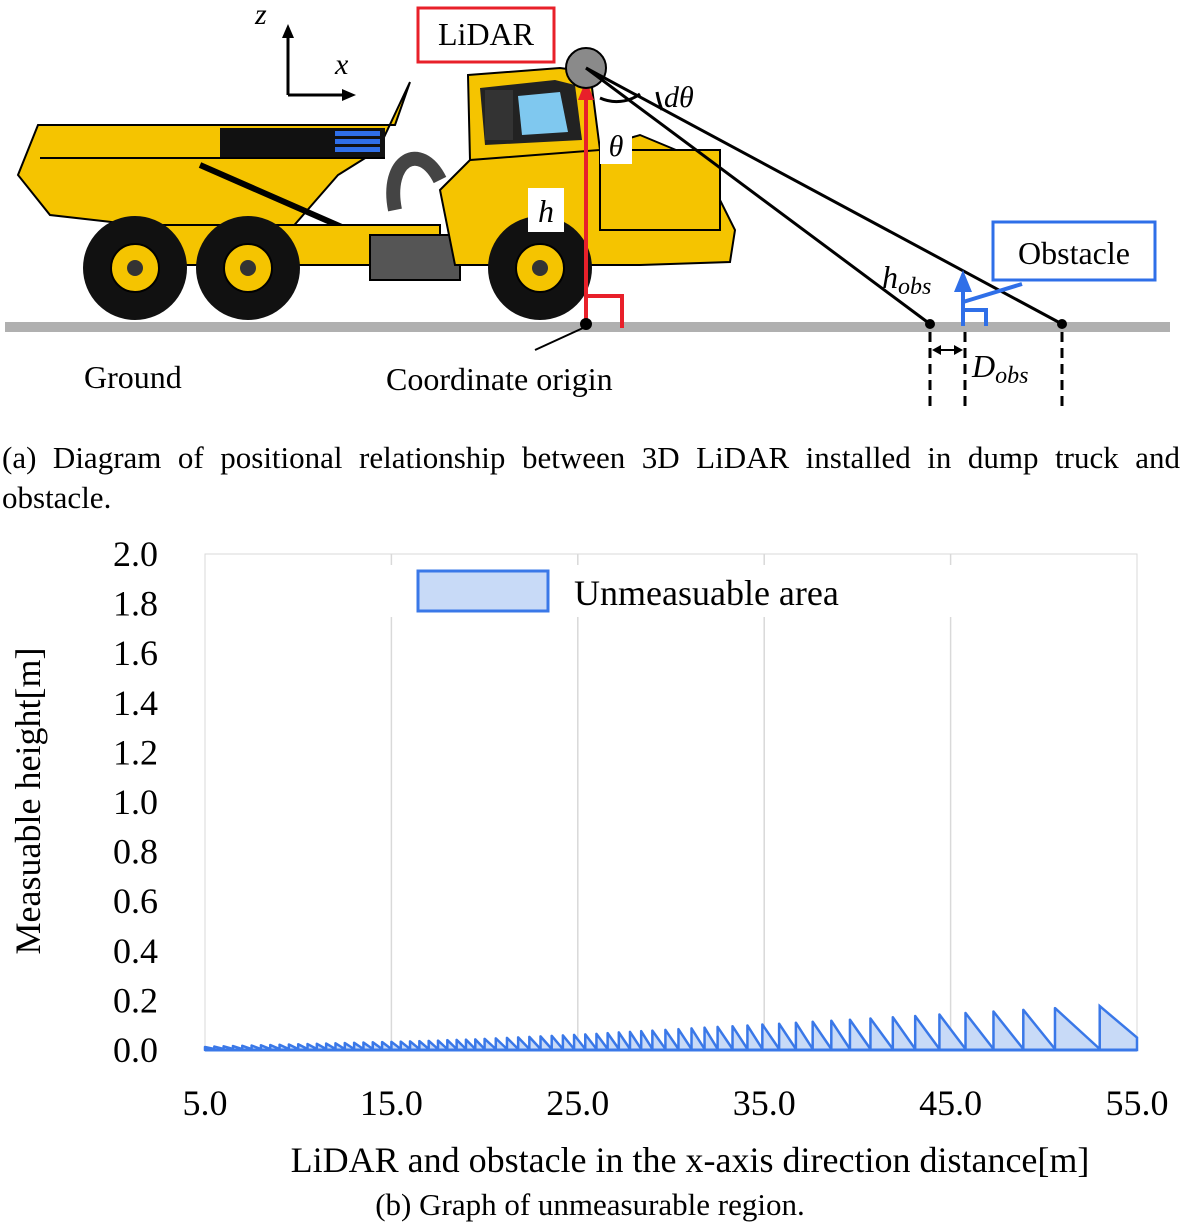 This screenshot has height=1230, width=1181. I want to click on origin-point, so click(586, 324).